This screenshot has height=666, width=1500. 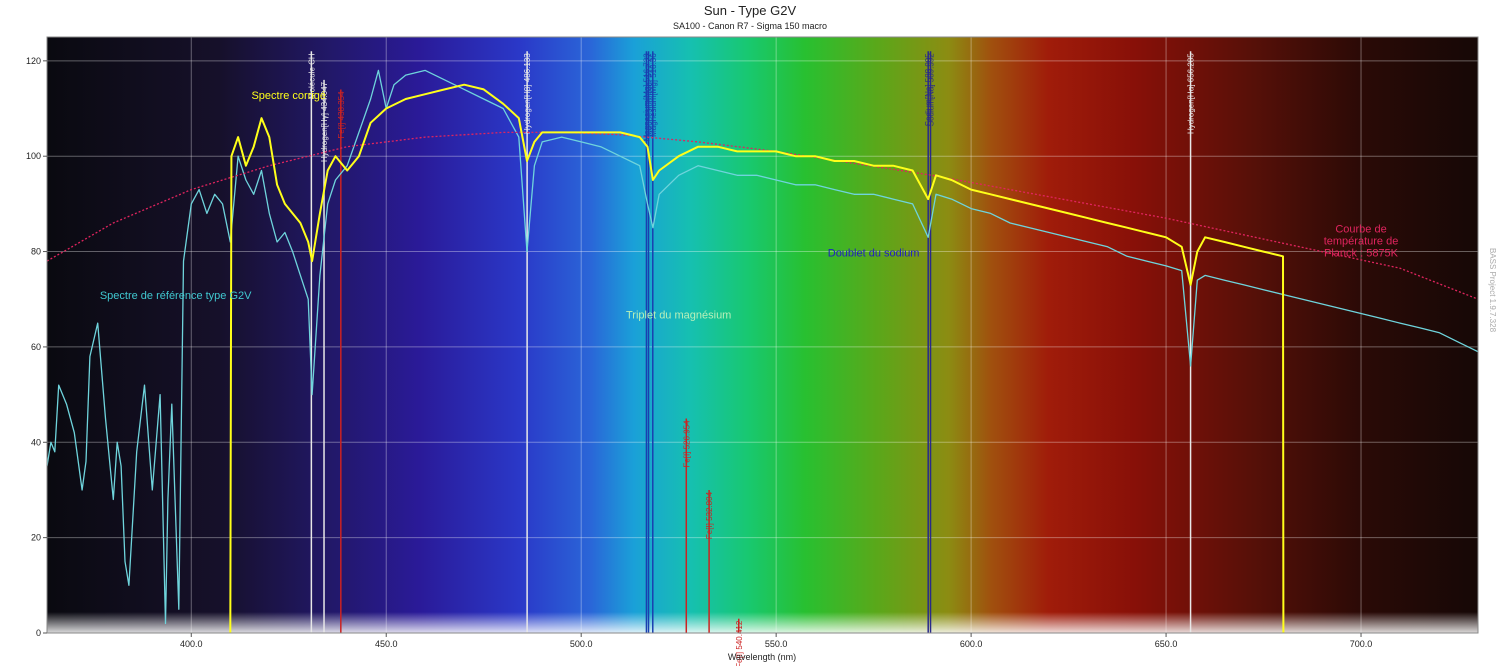 What do you see at coordinates (776, 644) in the screenshot?
I see `x-tick-label: 550.0` at bounding box center [776, 644].